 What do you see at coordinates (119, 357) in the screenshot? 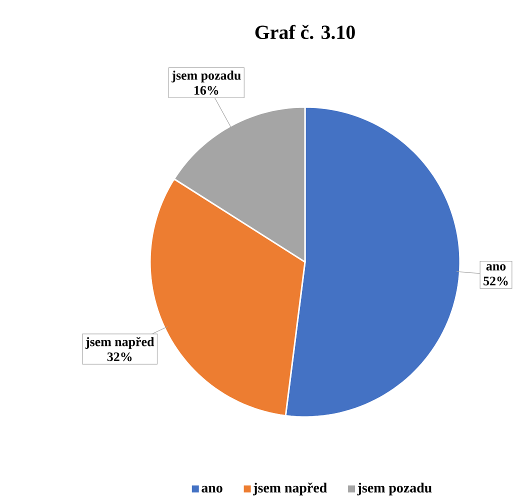
I see `data-label: 32%` at bounding box center [119, 357].